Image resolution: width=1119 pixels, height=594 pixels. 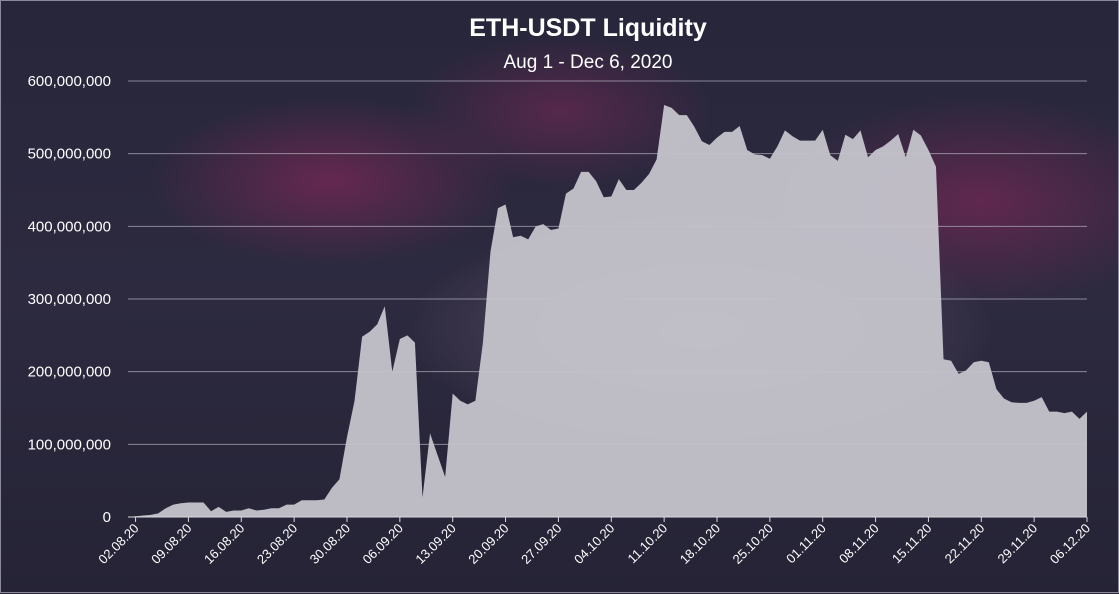 I want to click on y-tick-label: 100,000,000, so click(x=69, y=444).